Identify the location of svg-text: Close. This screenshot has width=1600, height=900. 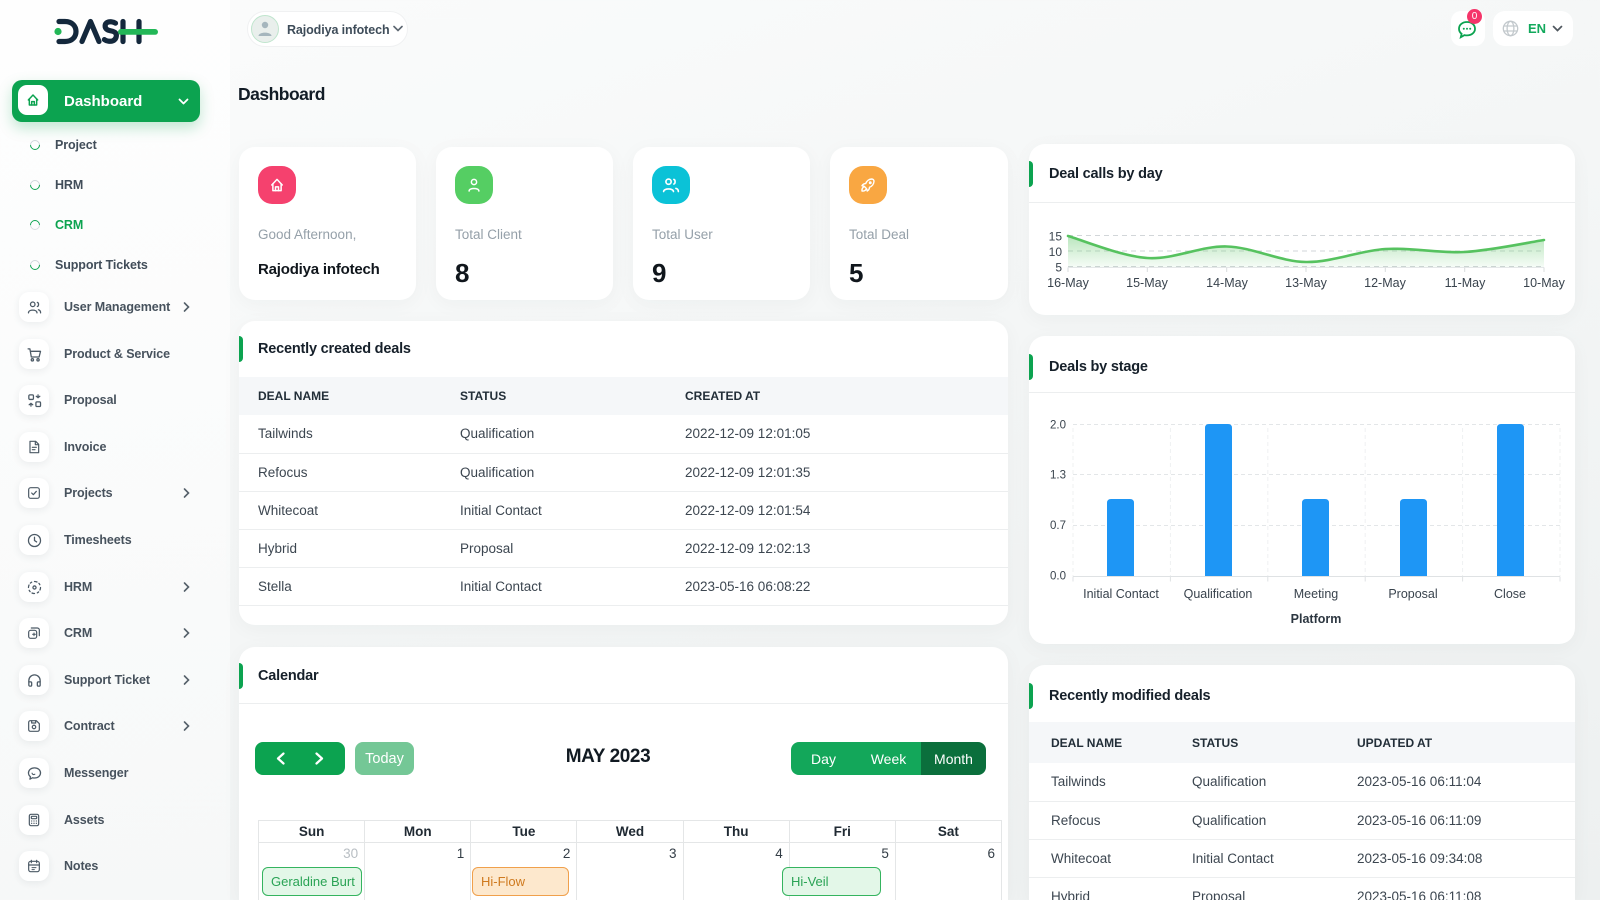
(1510, 594).